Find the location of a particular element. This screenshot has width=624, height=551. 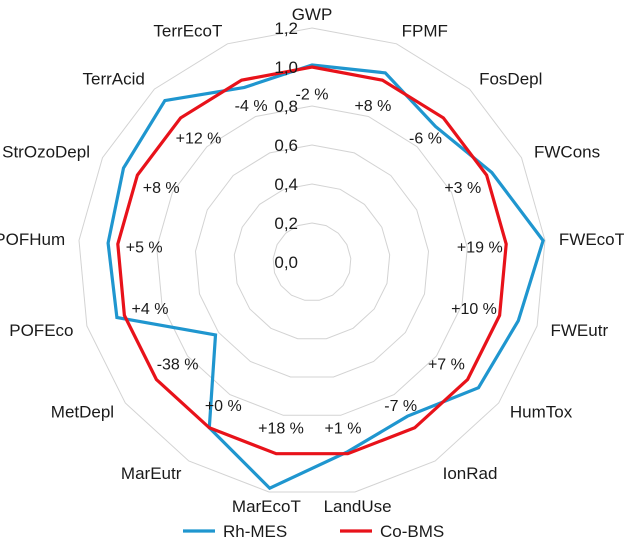

radial-tick-label: 0,0 is located at coordinates (286, 262).